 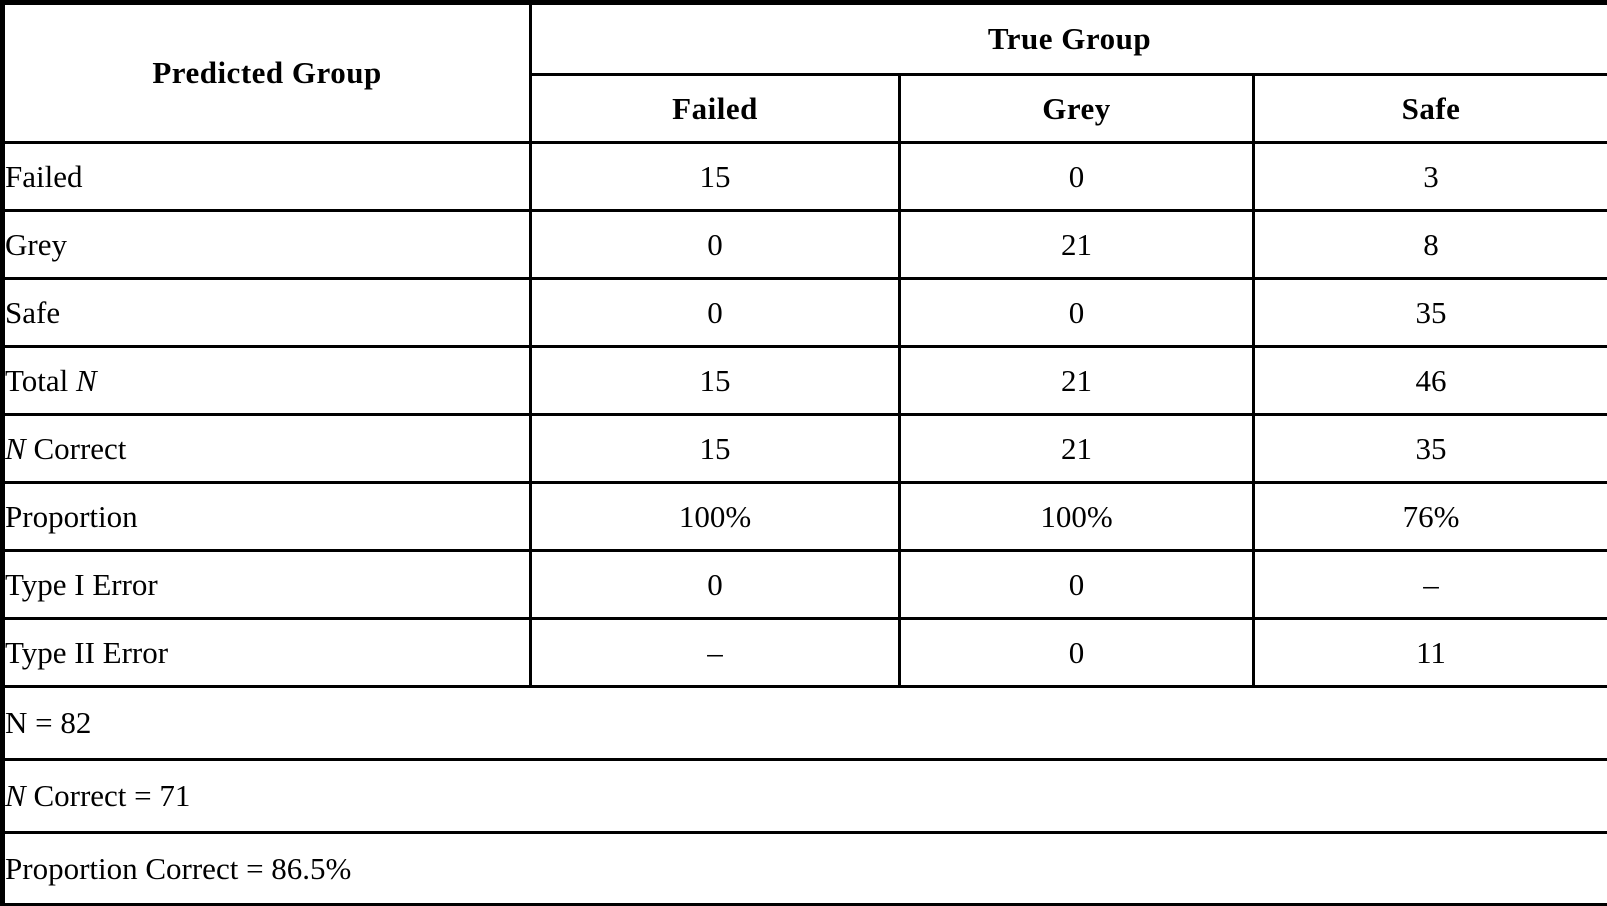 I want to click on row-label-suffix: Correct, so click(x=76, y=448).